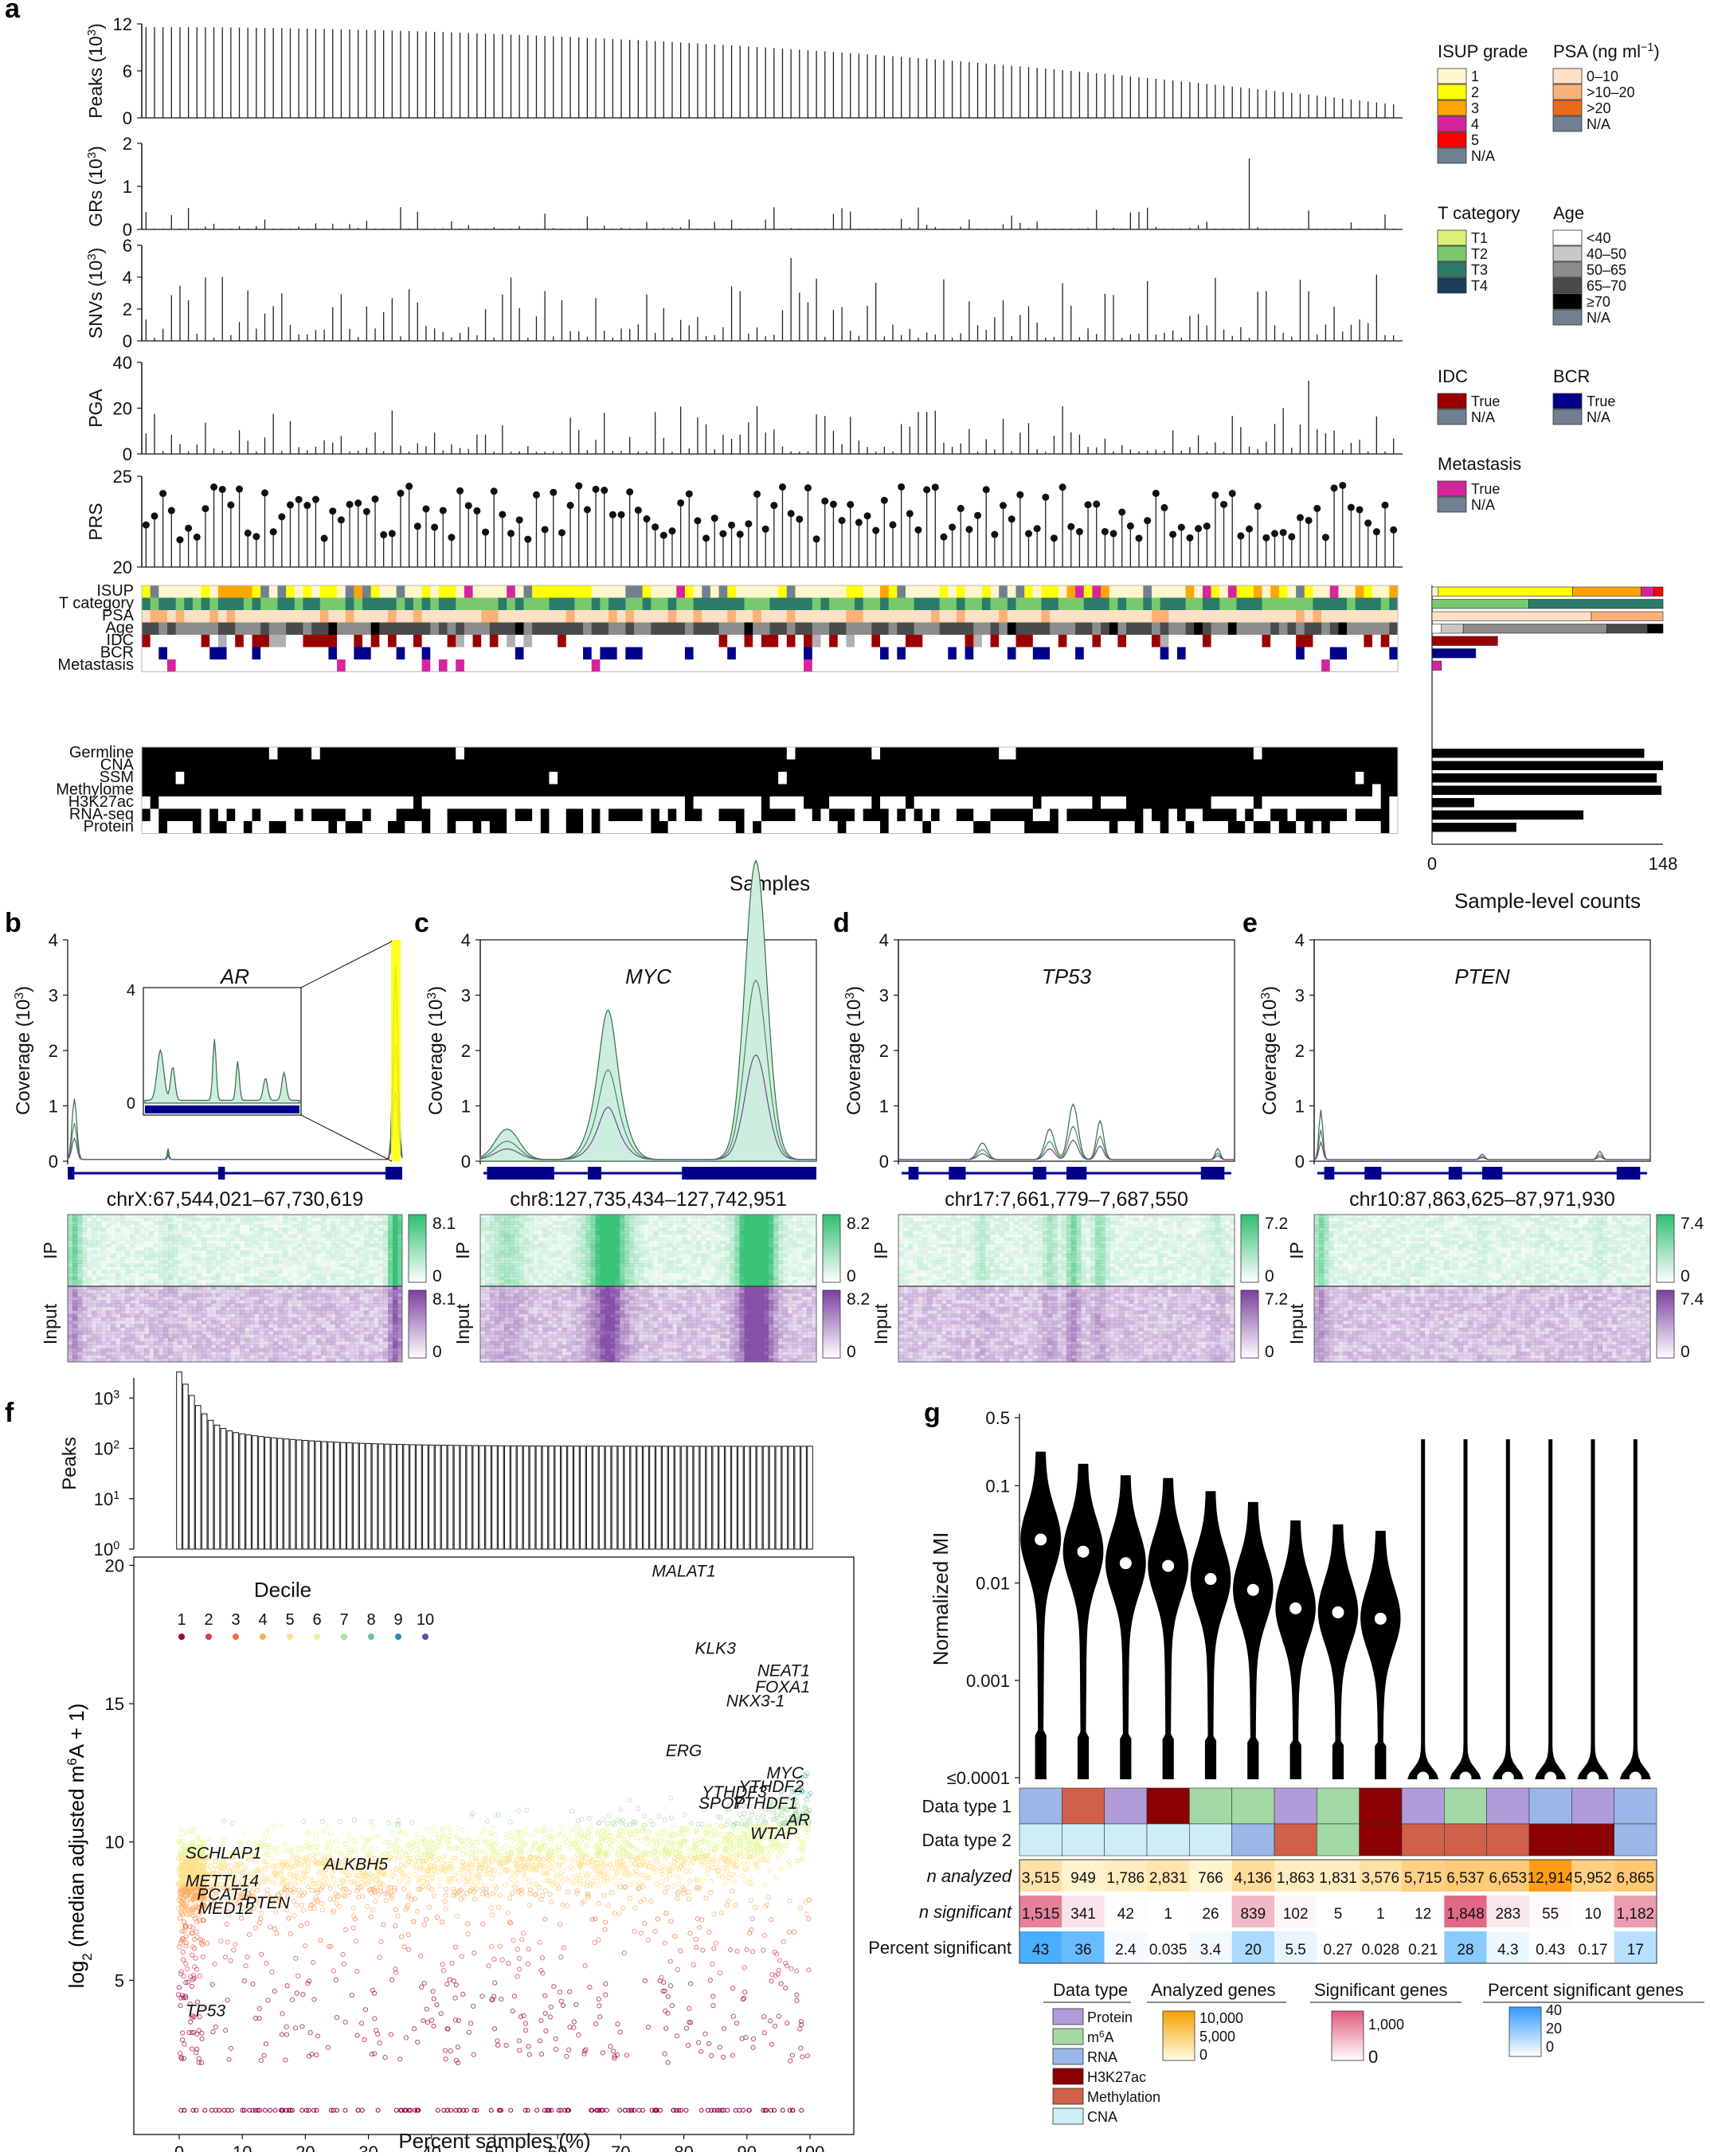  I want to click on legend-title: BCR, so click(1571, 376).